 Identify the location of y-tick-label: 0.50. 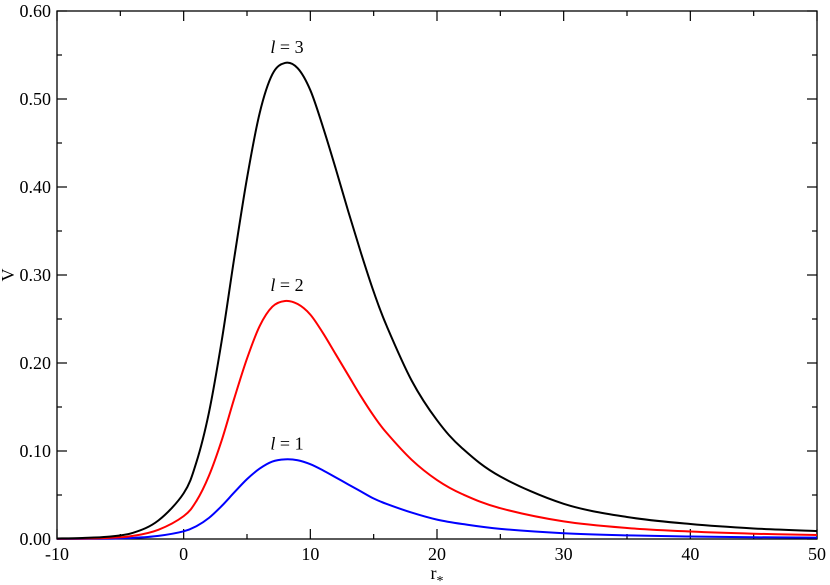
(36, 99).